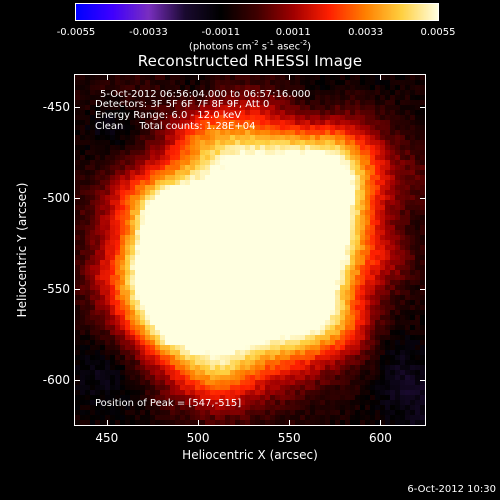  Describe the element at coordinates (56, 198) in the screenshot. I see `y-tick-label: -500` at that location.